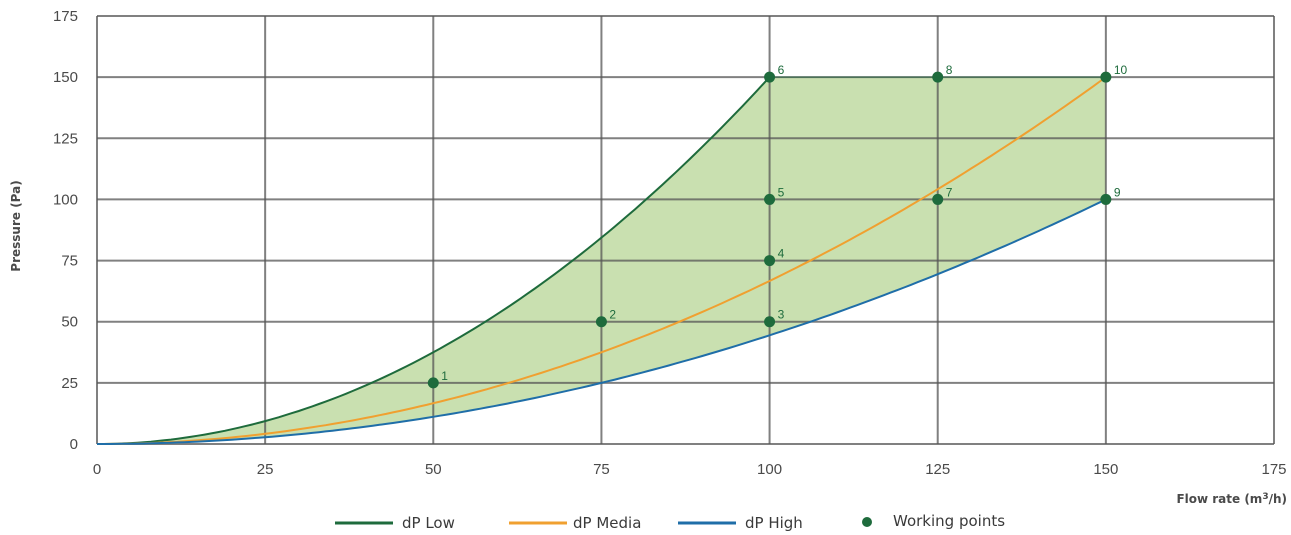 Image resolution: width=1291 pixels, height=535 pixels. Describe the element at coordinates (607, 523) in the screenshot. I see `legend-label-dp-media: dP Media` at that location.